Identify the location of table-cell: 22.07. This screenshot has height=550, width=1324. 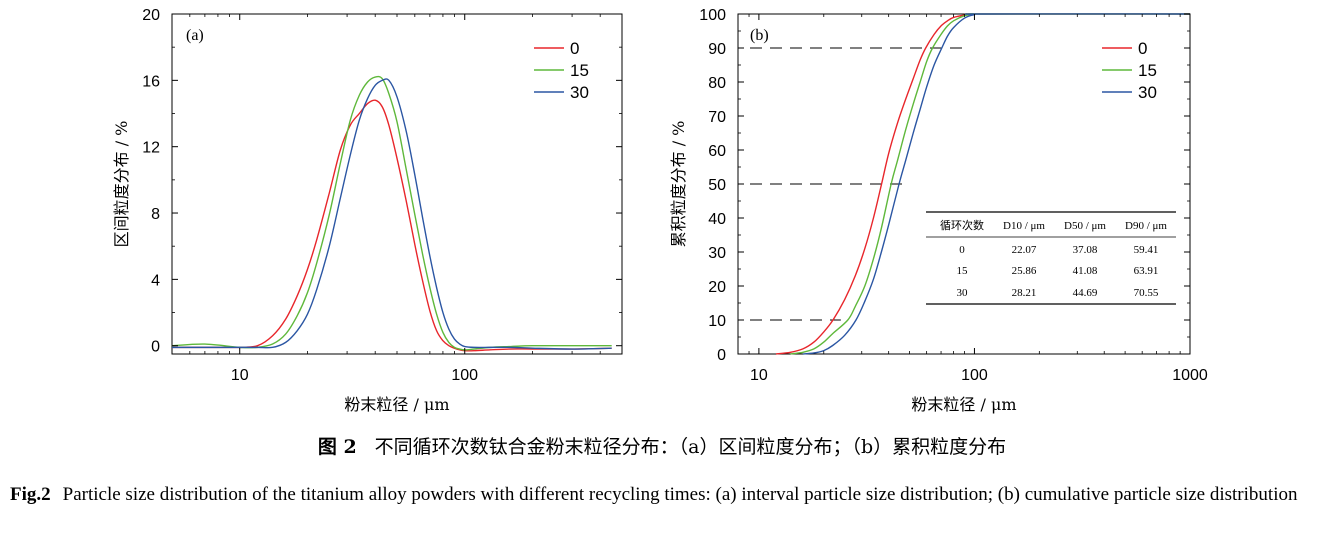
(1024, 250).